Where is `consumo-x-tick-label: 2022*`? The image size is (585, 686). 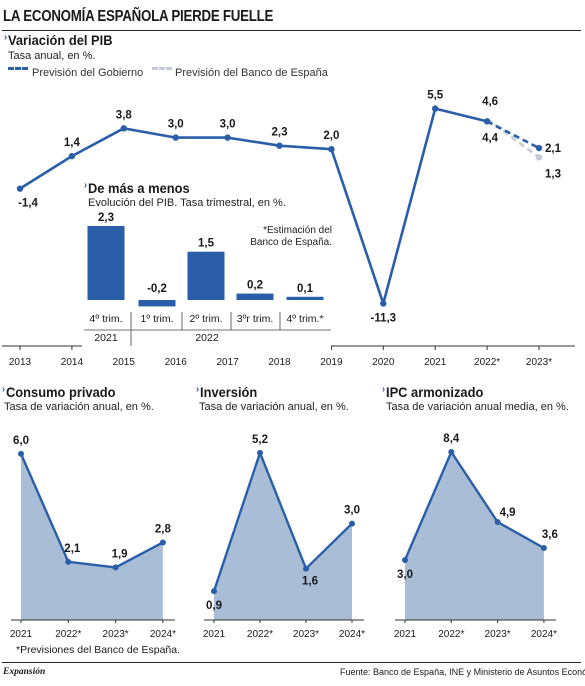 consumo-x-tick-label: 2022* is located at coordinates (68, 634).